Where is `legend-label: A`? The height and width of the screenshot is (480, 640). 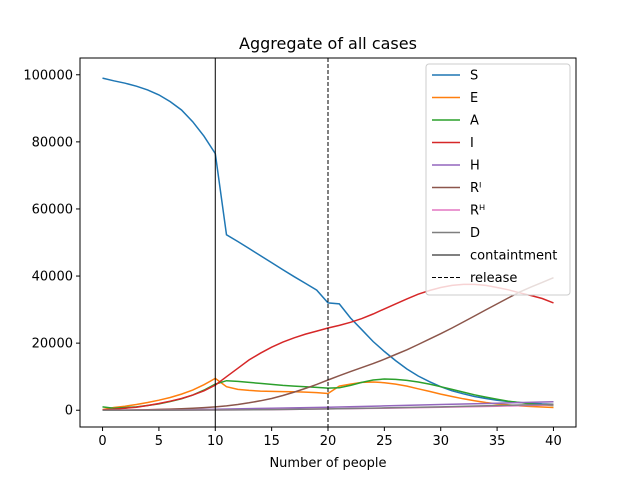 legend-label: A is located at coordinates (474, 121).